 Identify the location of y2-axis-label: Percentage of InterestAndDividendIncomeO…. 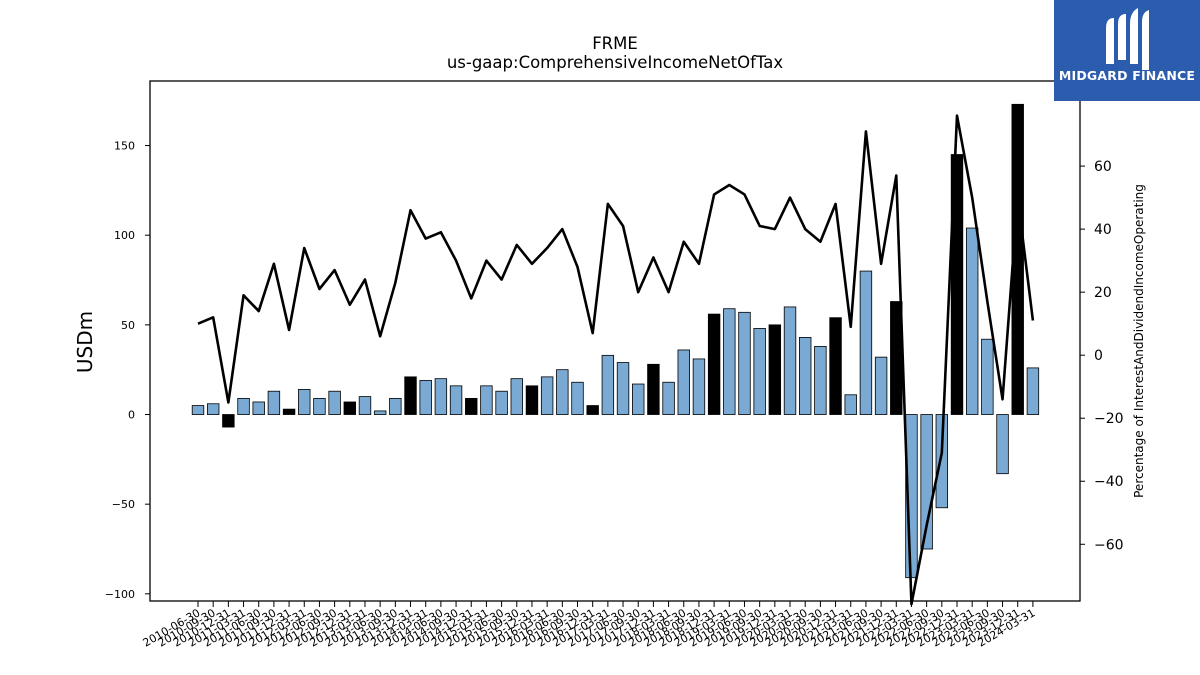
(1139, 341).